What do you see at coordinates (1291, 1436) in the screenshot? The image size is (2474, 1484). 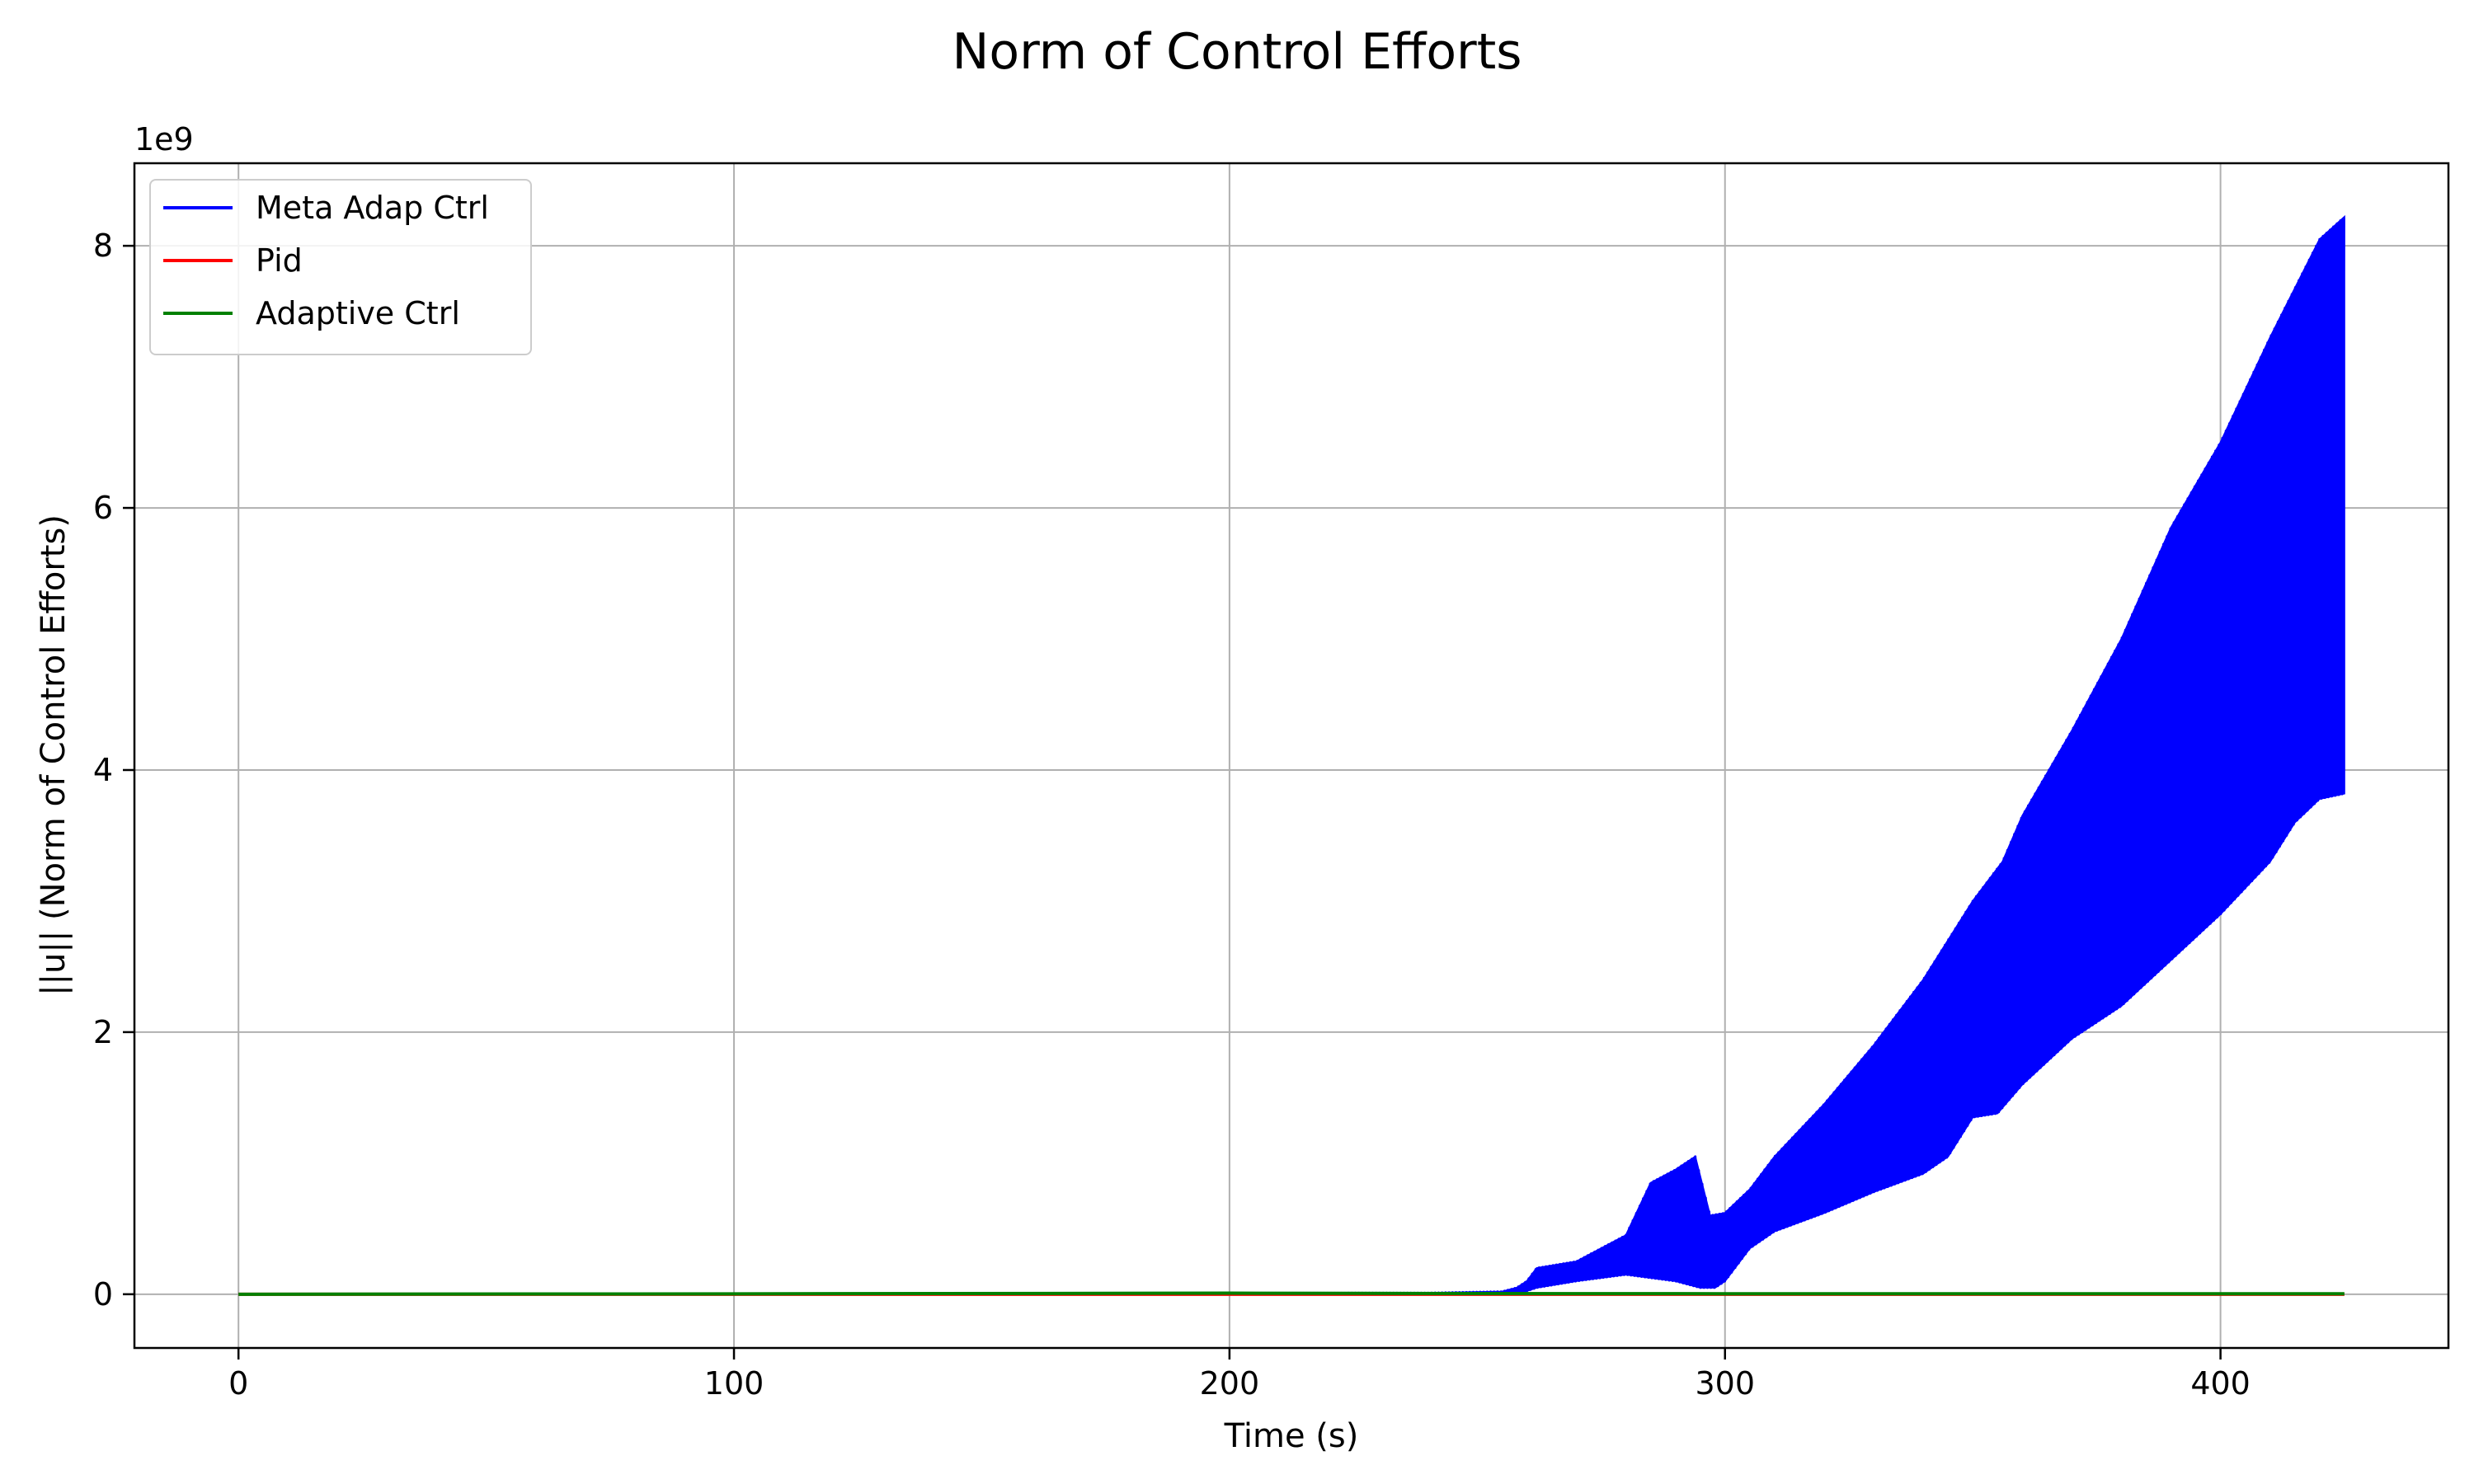 I see `x-axis-label: Time (s)` at bounding box center [1291, 1436].